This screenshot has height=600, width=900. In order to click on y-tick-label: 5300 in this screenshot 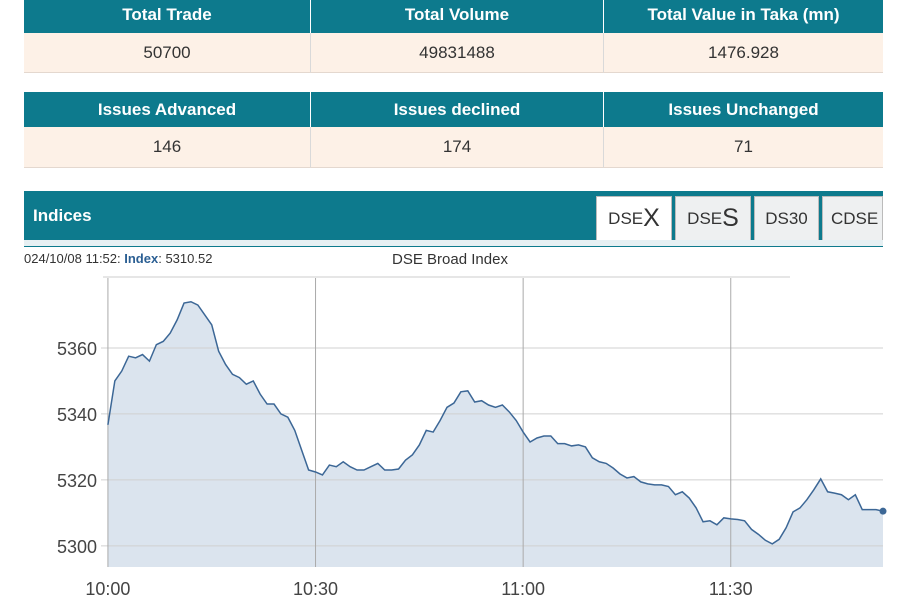, I will do `click(77, 547)`.